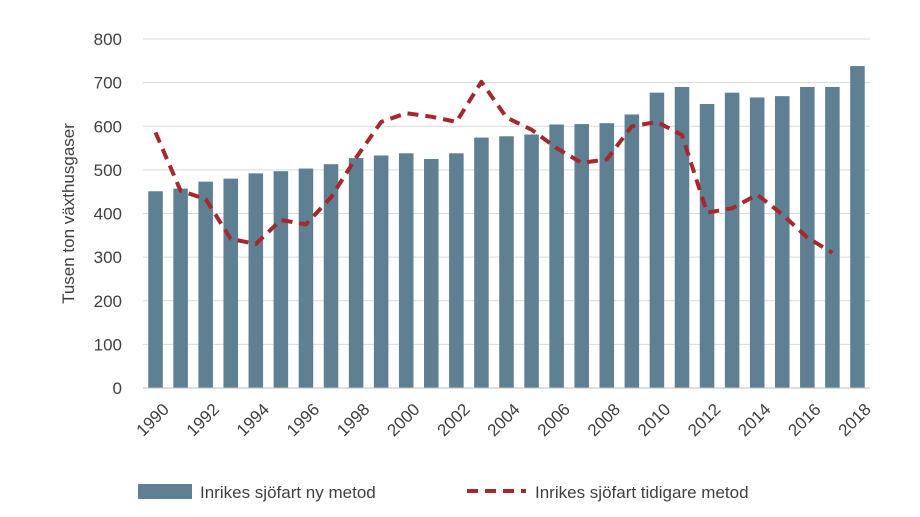  Describe the element at coordinates (531, 261) in the screenshot. I see `bar-2005` at that location.